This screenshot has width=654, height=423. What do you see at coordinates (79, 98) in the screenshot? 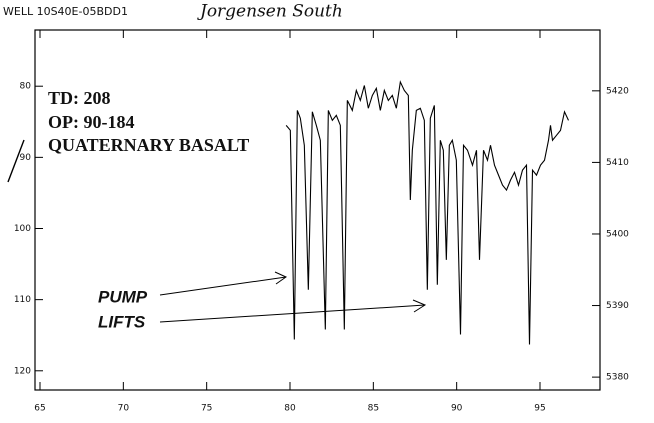
I see `annotation: TD: 208` at bounding box center [79, 98].